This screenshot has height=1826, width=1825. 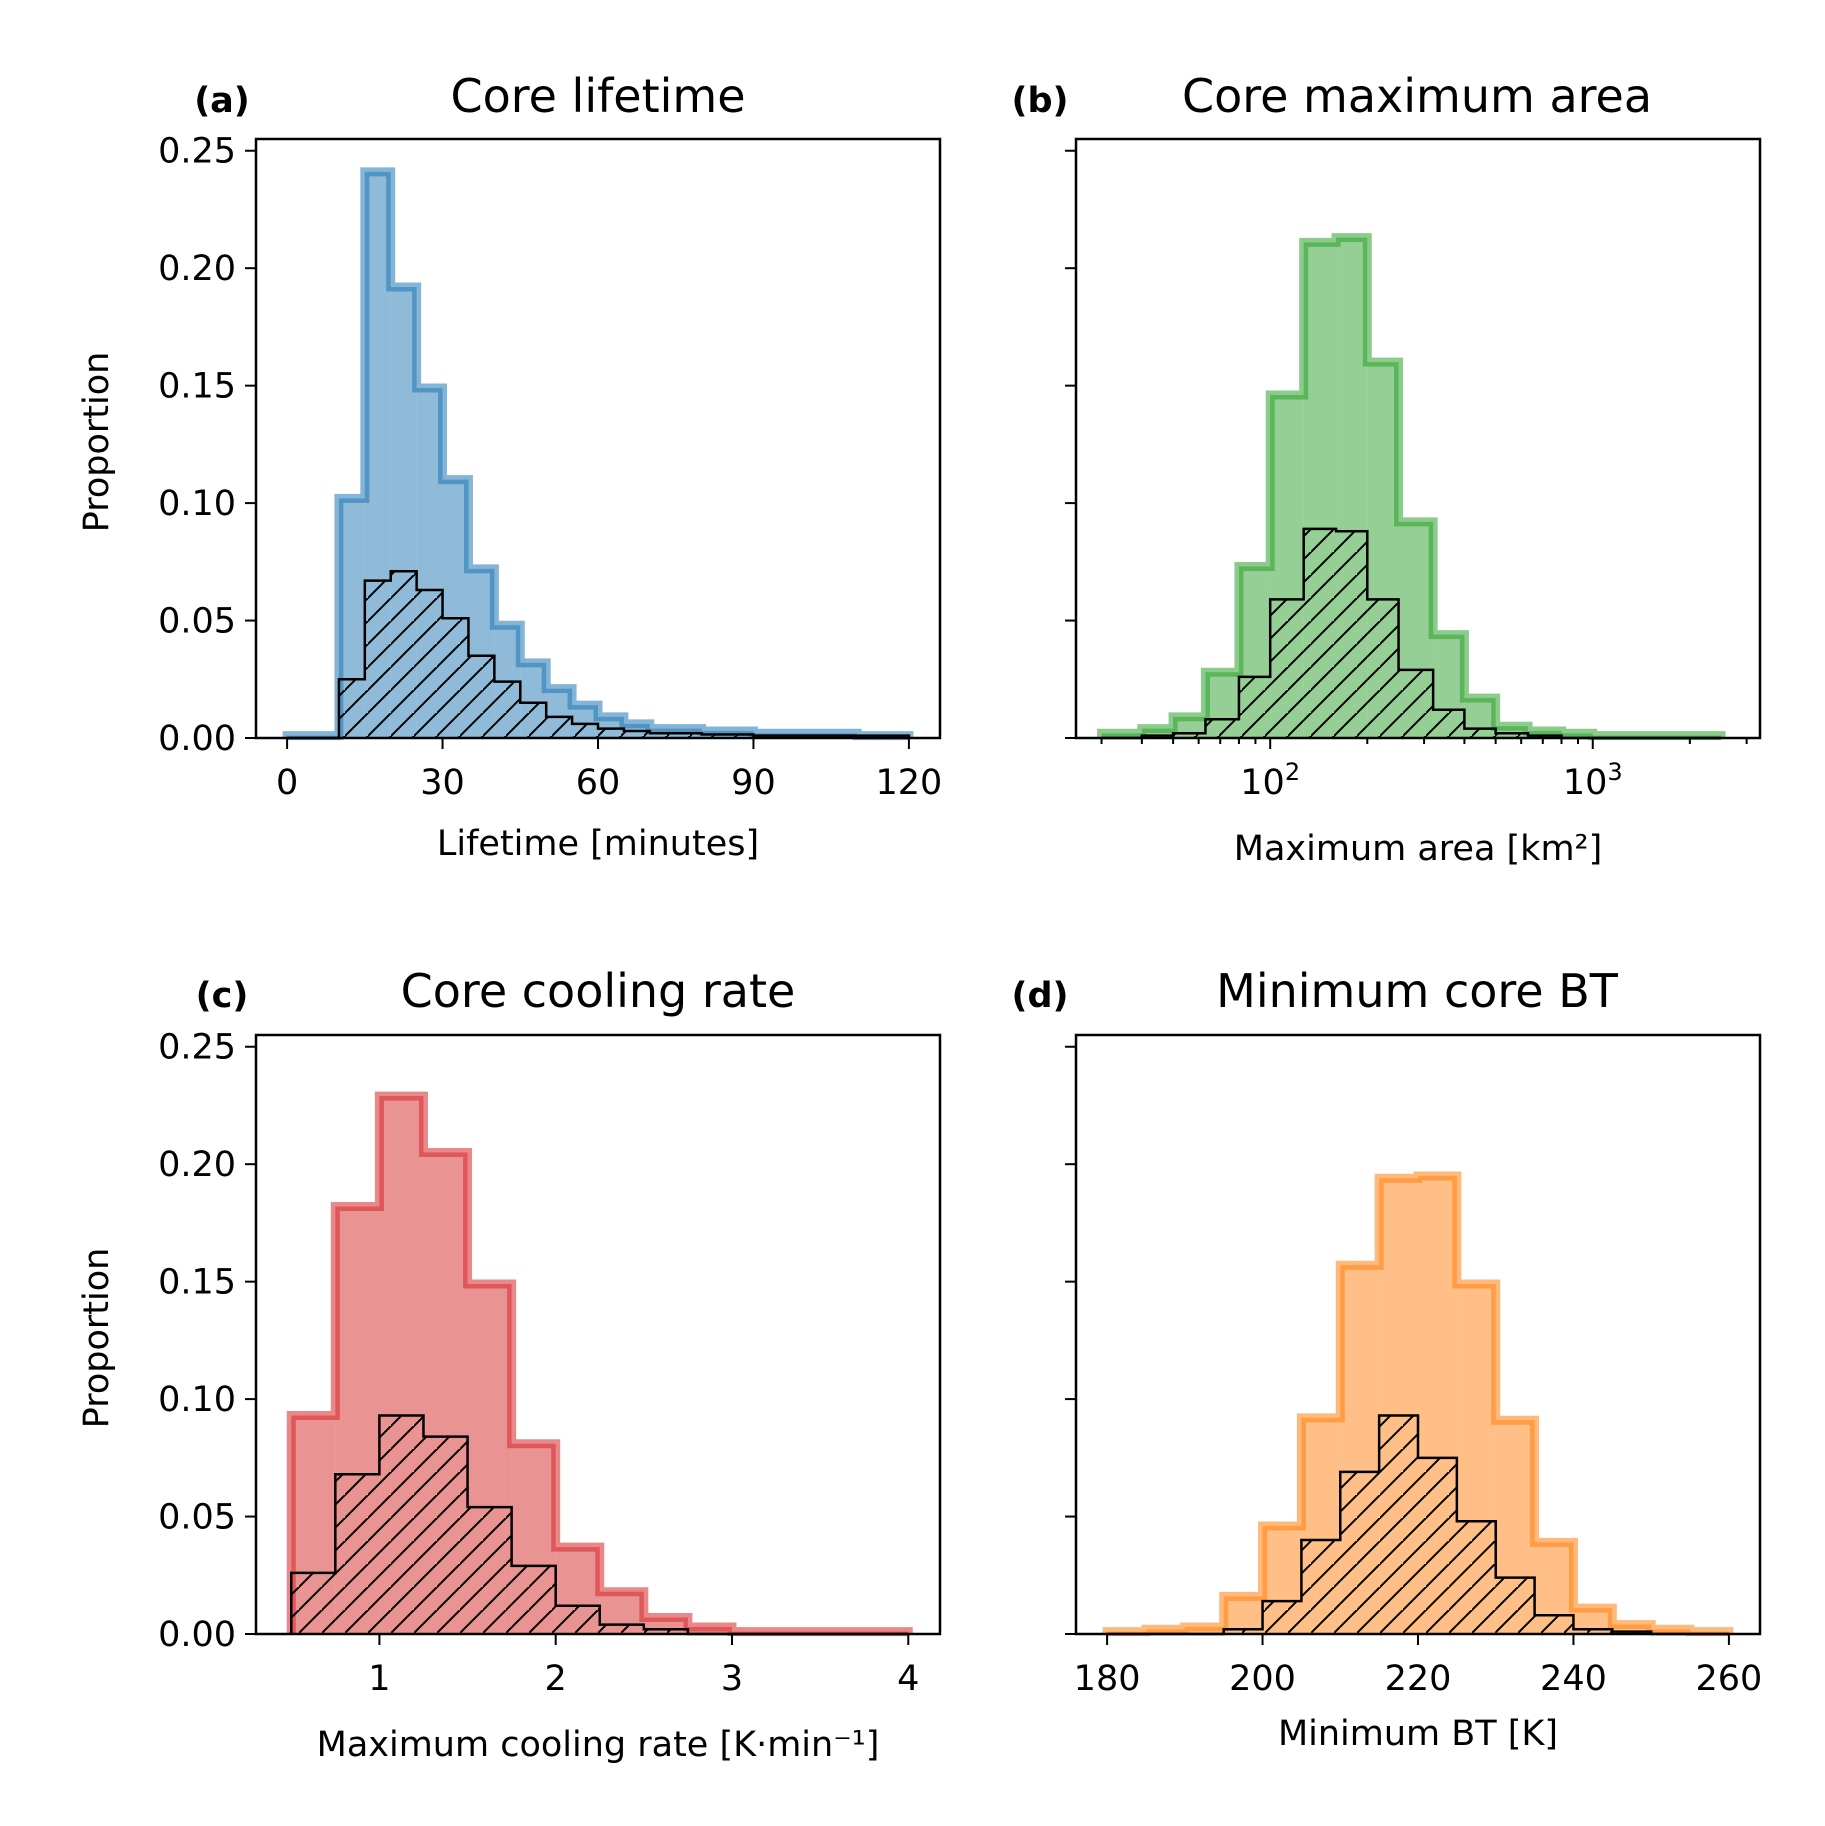 I want to click on x-tick-label: 1, so click(x=379, y=1679).